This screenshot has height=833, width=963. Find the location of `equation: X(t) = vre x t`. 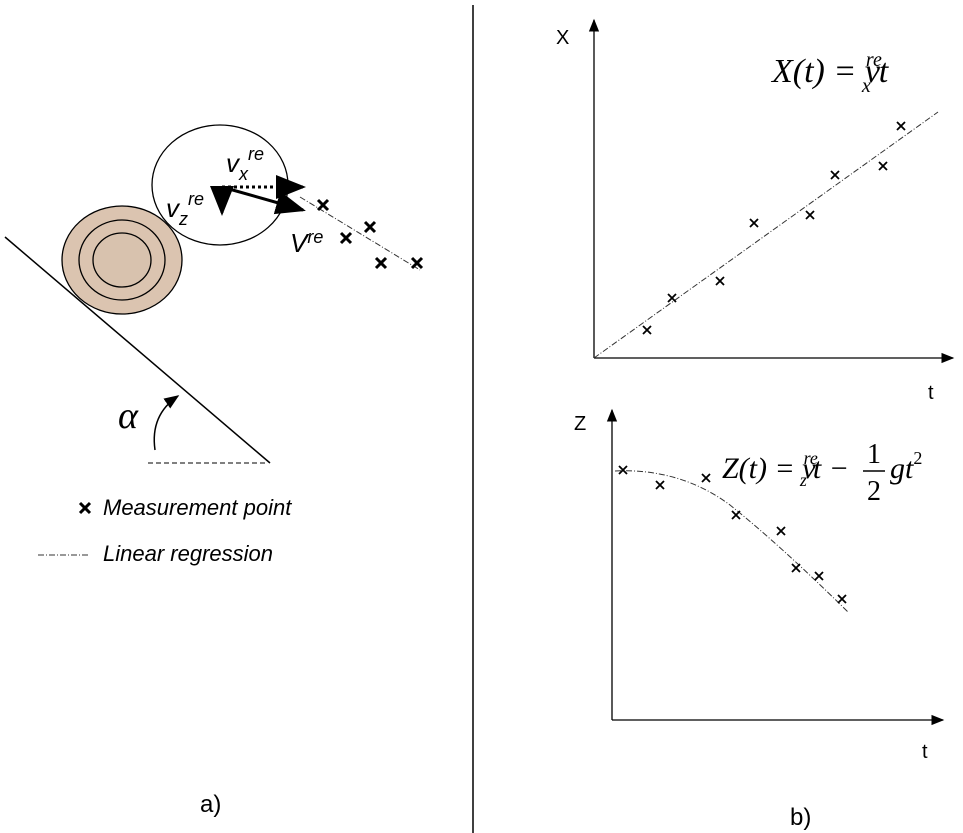

equation: X(t) = vre x t is located at coordinates (830, 73).